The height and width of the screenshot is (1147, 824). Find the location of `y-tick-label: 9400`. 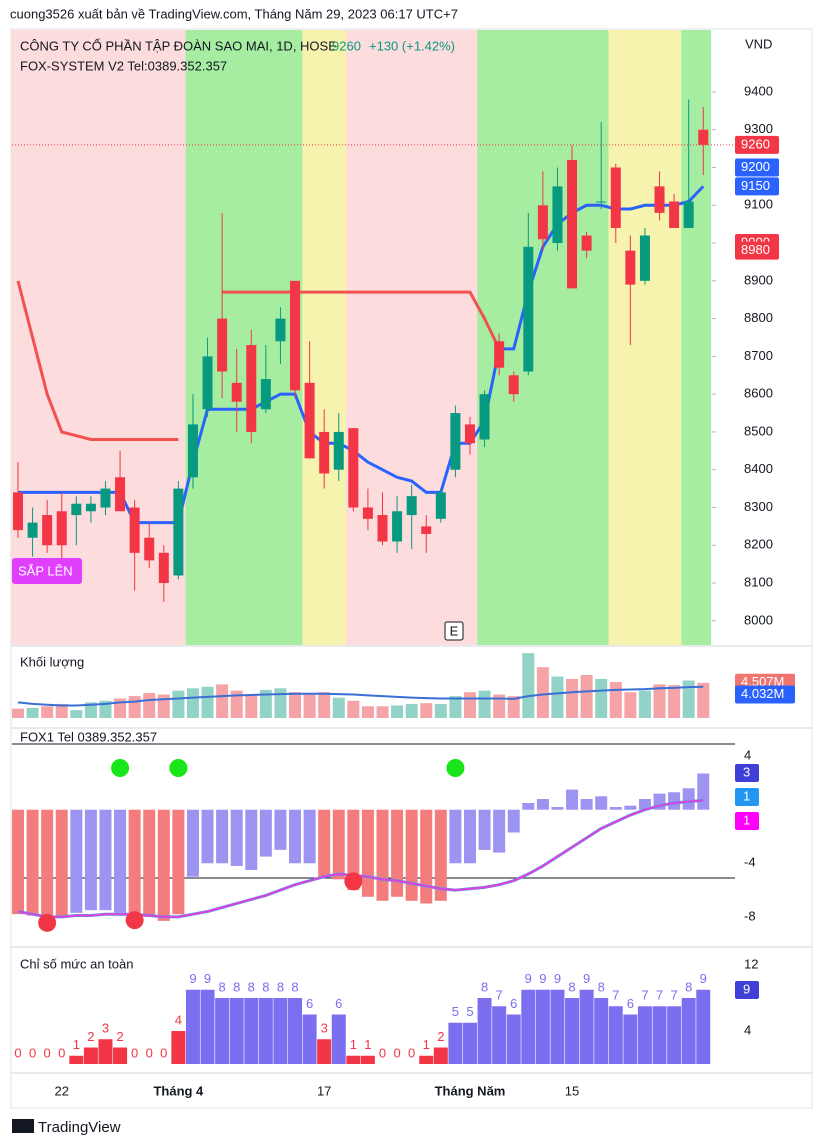

y-tick-label: 9400 is located at coordinates (758, 90).